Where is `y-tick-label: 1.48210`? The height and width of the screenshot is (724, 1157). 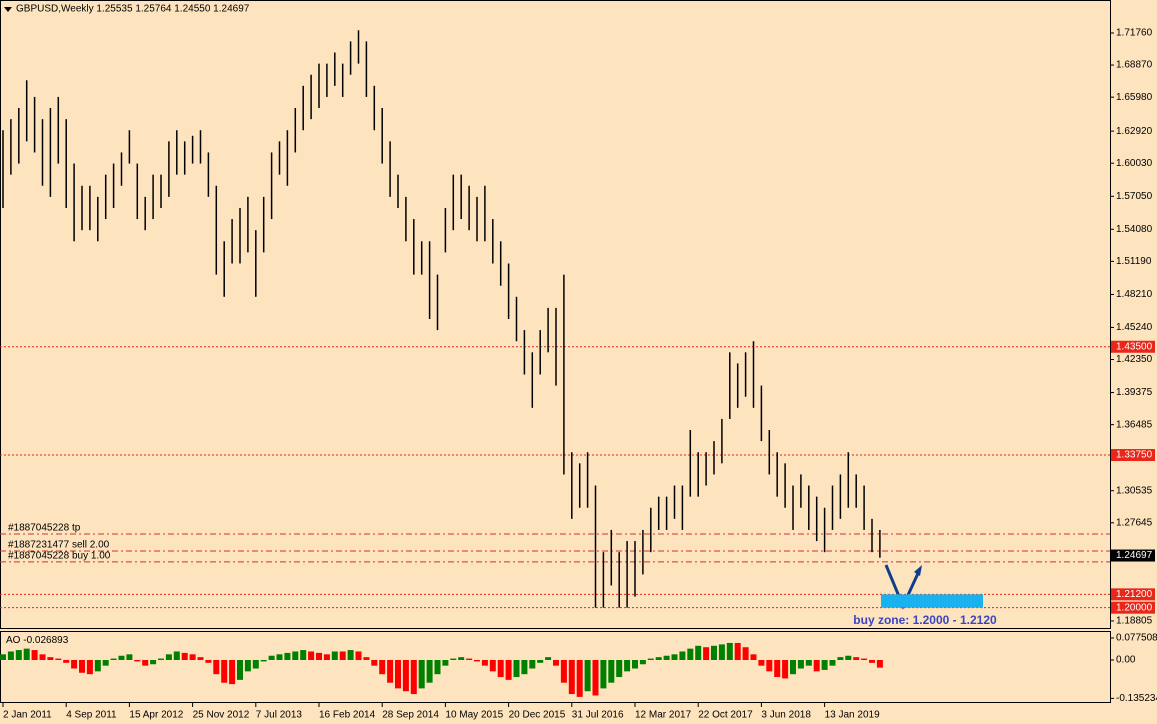
y-tick-label: 1.48210 is located at coordinates (1134, 294).